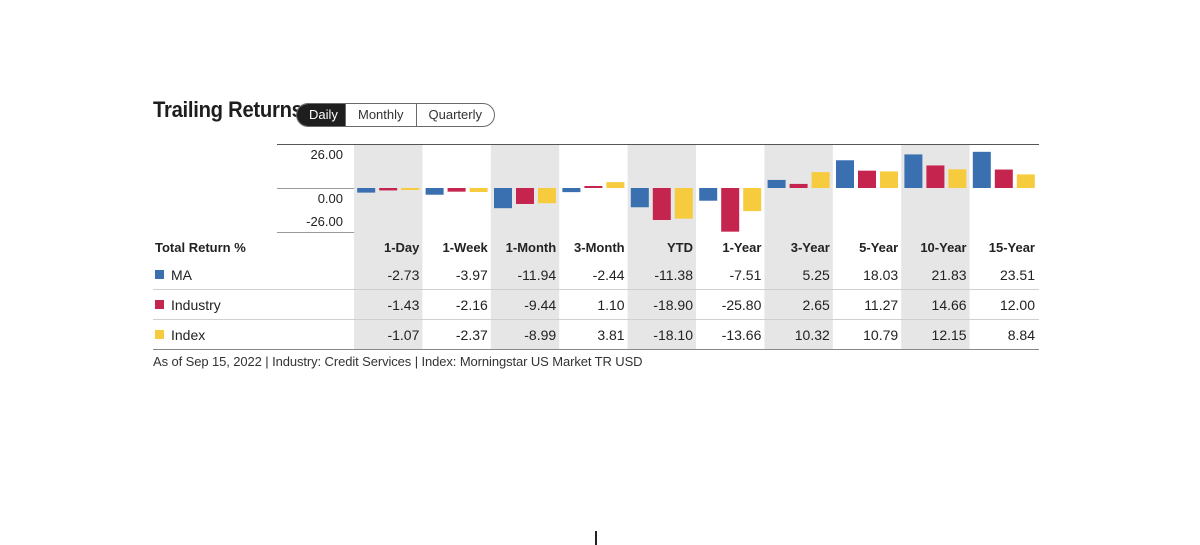  What do you see at coordinates (182, 275) in the screenshot?
I see `series-label-ma: MA` at bounding box center [182, 275].